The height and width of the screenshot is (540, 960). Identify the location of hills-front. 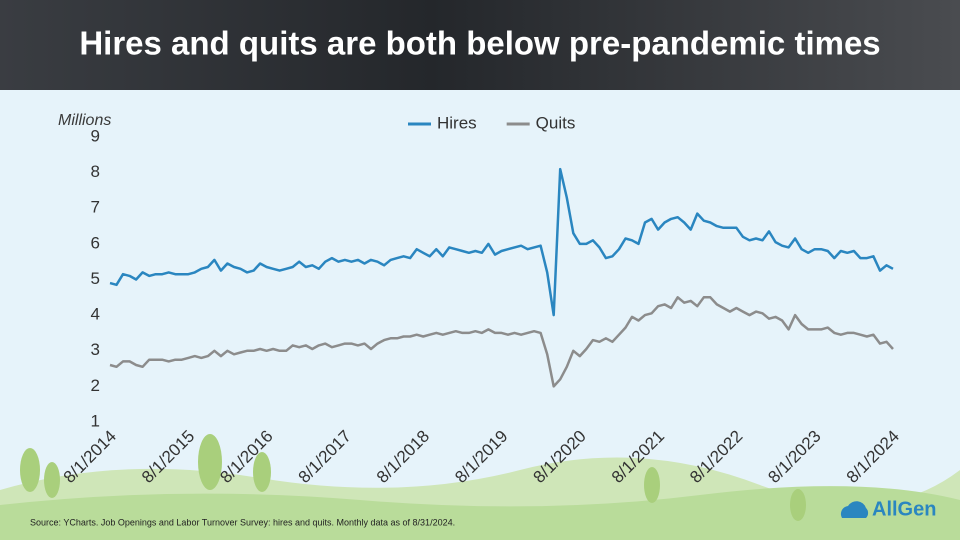
(480, 513).